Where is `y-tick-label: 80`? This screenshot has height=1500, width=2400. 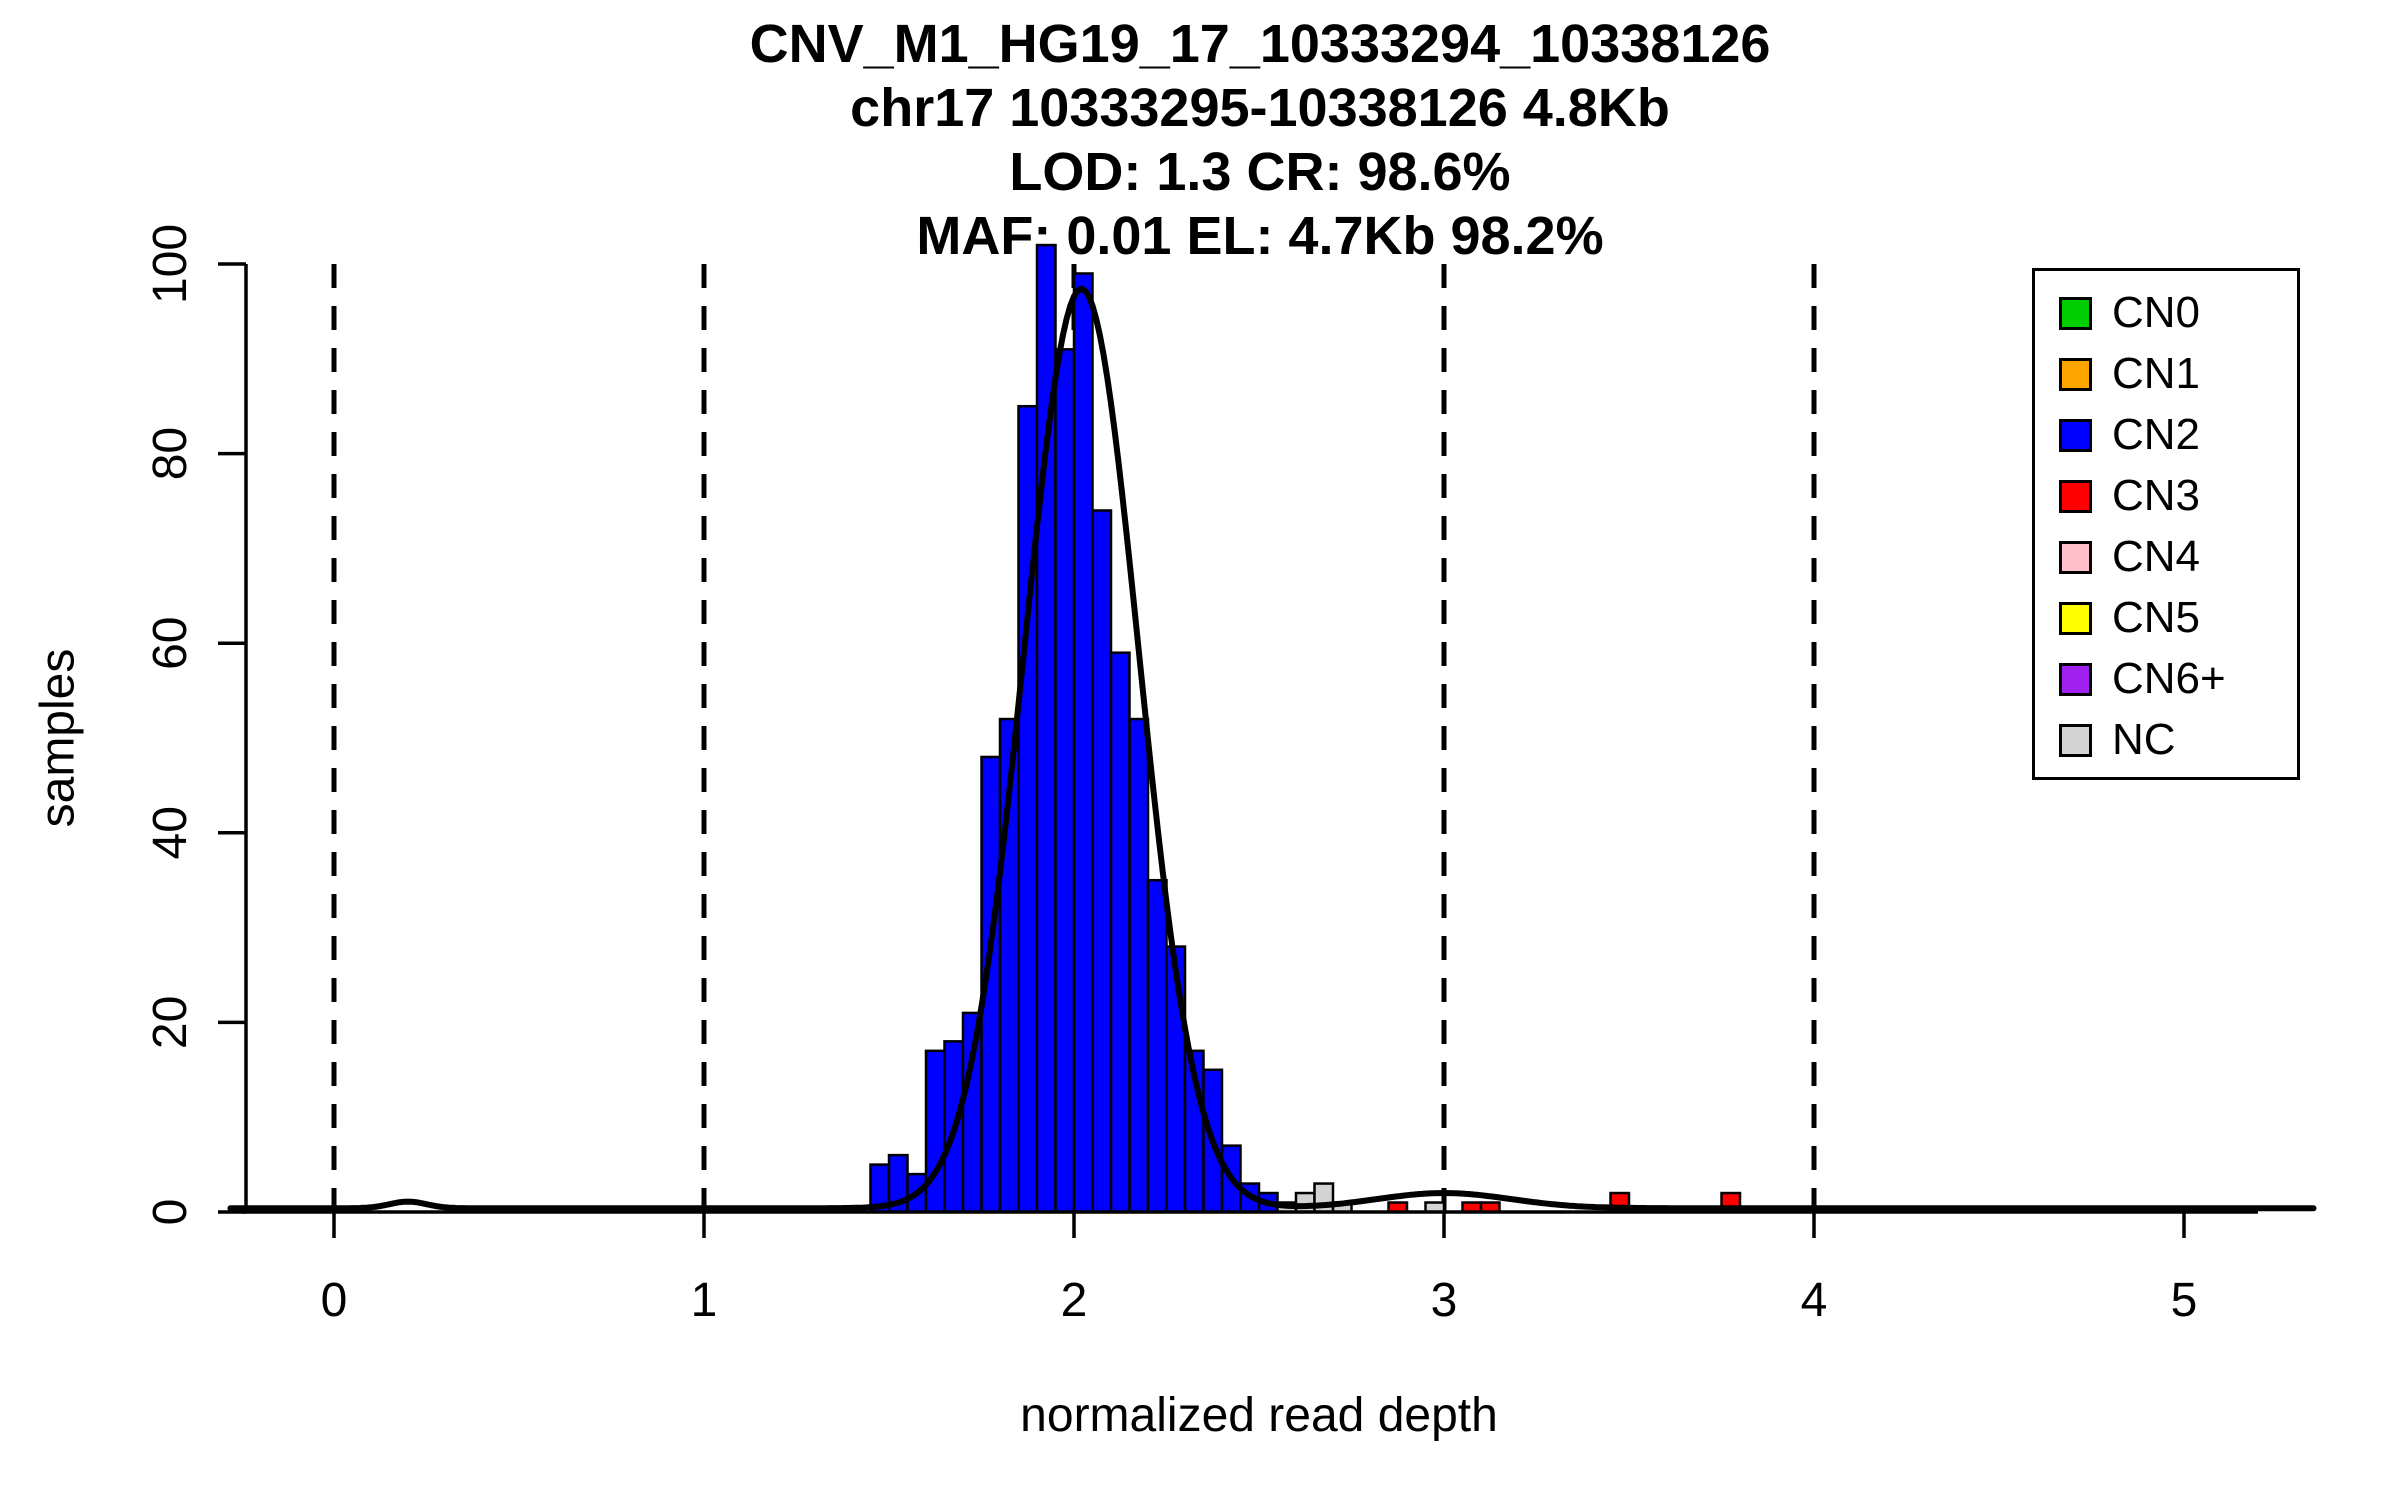 y-tick-label: 80 is located at coordinates (170, 453).